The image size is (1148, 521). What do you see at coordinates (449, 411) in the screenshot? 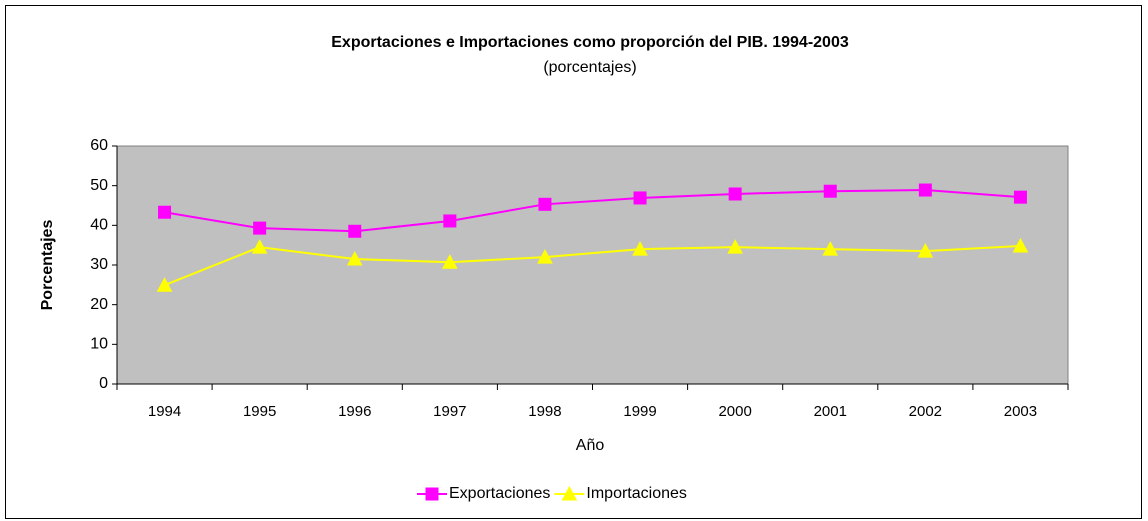
I see `x-tick-label: 1997` at bounding box center [449, 411].